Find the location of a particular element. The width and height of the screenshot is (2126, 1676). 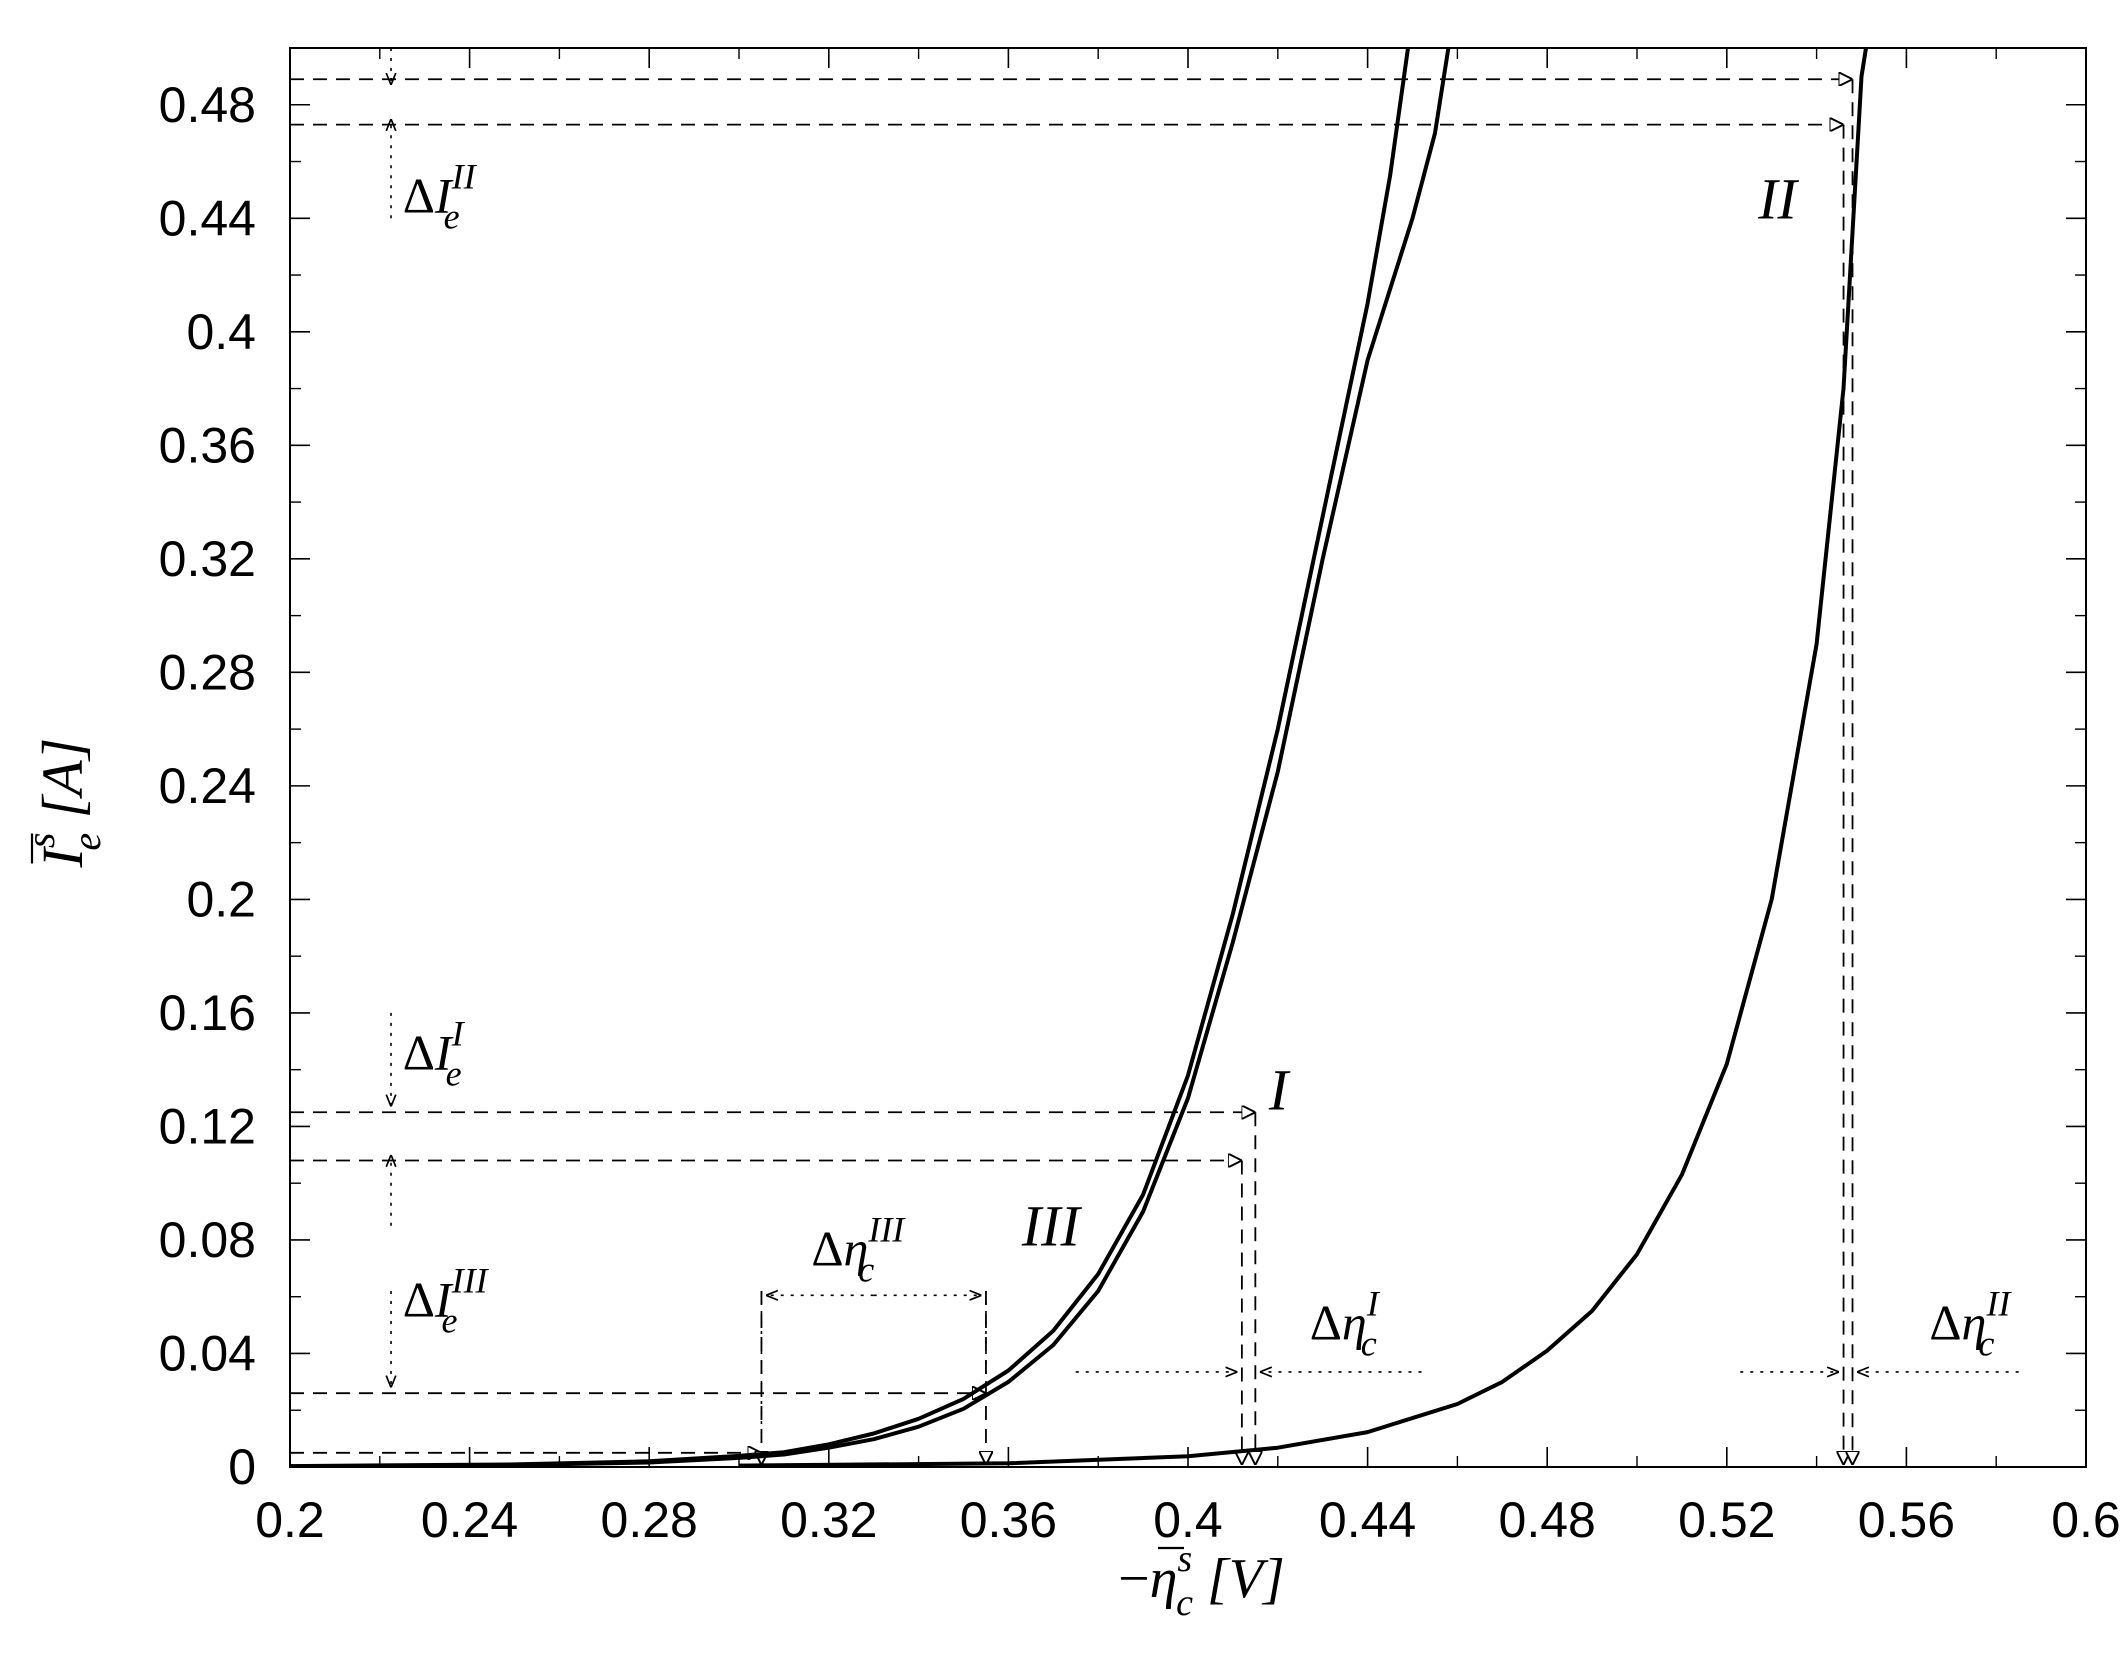

x-tick-label: 0.48 is located at coordinates (1547, 1520).